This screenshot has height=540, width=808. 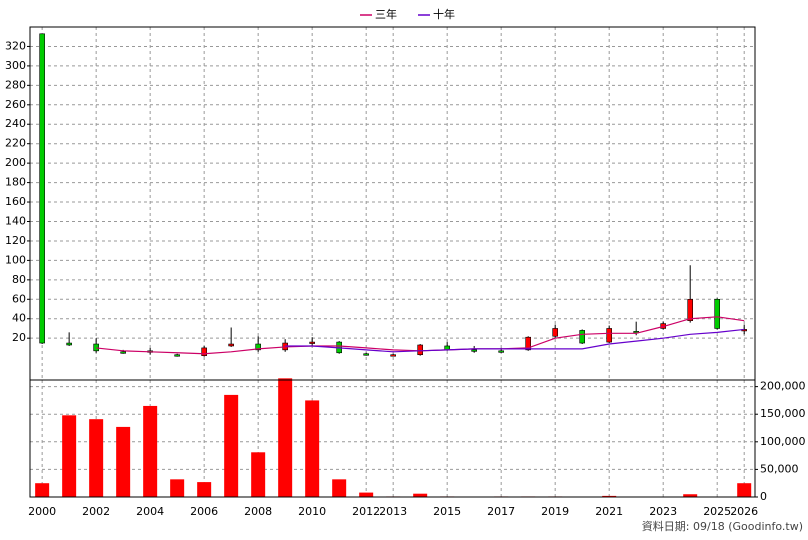 I want to click on y-tick-label: 240, so click(x=15, y=123).